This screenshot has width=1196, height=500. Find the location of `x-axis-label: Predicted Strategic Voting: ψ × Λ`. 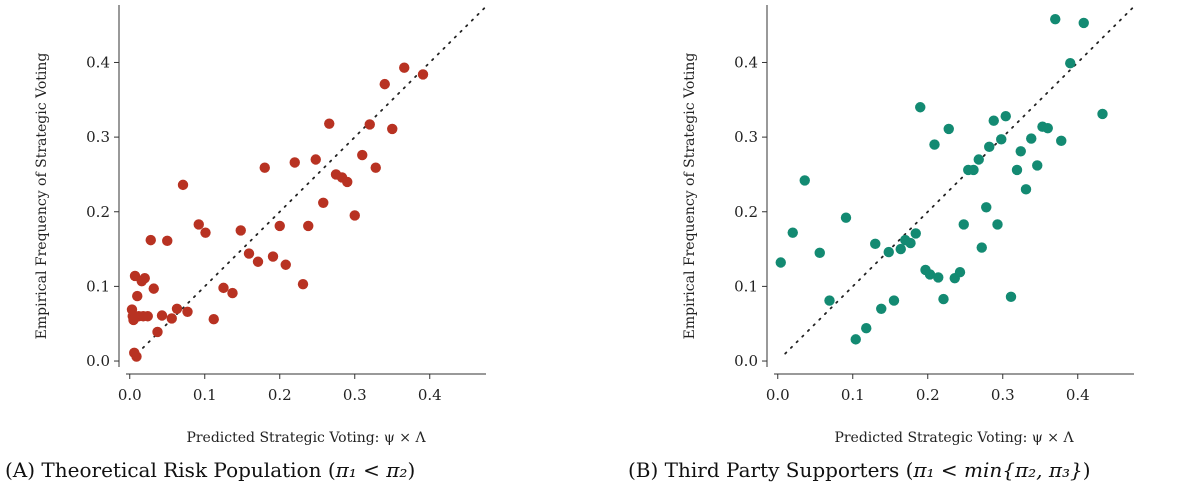

x-axis-label: Predicted Strategic Voting: ψ × Λ is located at coordinates (306, 438).